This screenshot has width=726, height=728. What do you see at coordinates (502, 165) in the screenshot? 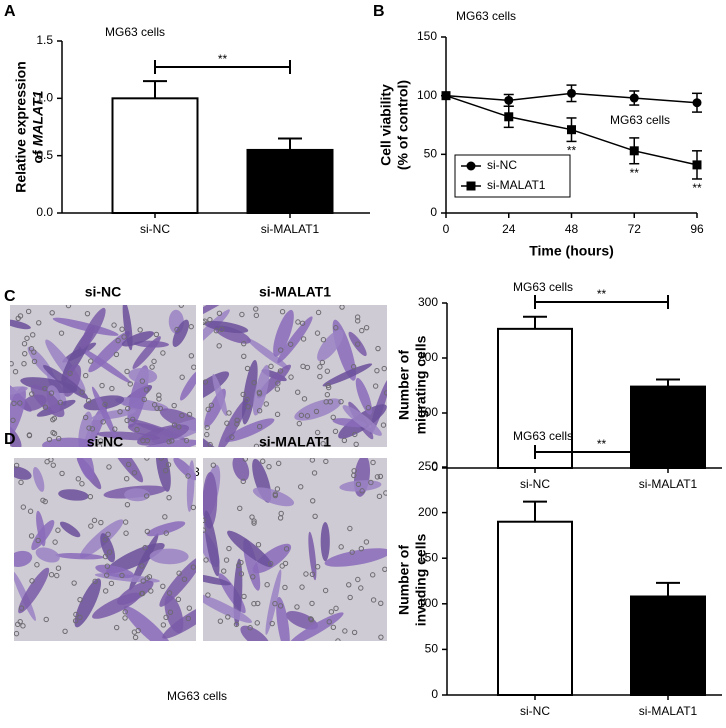
I see `legend-label: si-NC` at bounding box center [502, 165].